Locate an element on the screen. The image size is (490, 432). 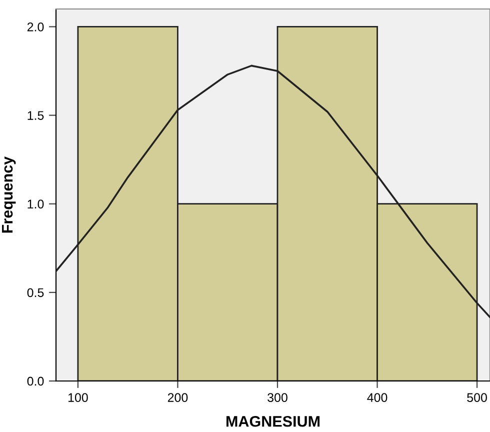
y-tick-label: 1.0 is located at coordinates (36, 204).